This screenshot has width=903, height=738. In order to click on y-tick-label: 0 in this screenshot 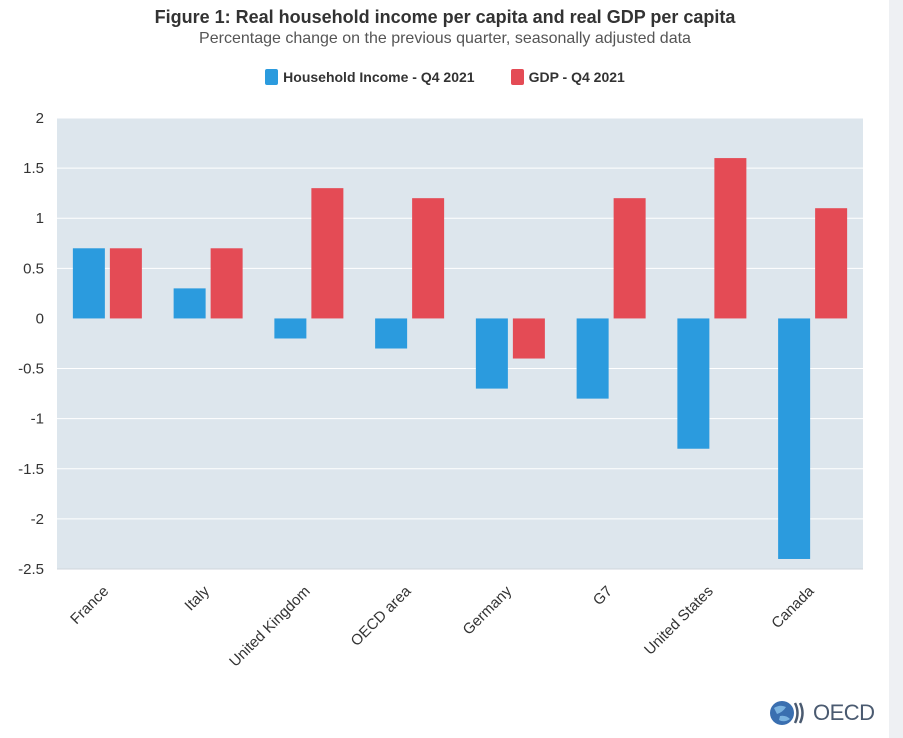, I will do `click(40, 318)`.